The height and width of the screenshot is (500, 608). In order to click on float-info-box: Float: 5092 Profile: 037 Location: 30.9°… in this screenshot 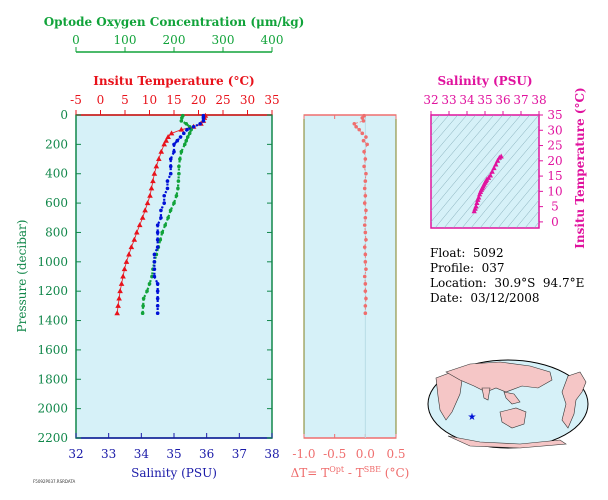, I will do `click(507, 276)`.